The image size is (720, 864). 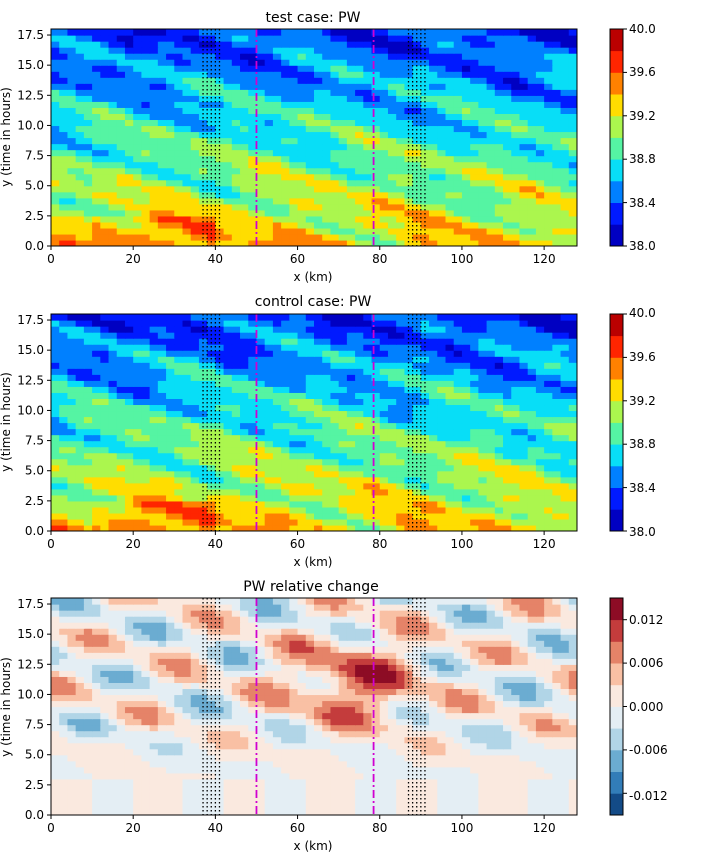 What do you see at coordinates (51, 259) in the screenshot?
I see `x-tick-label: 0` at bounding box center [51, 259].